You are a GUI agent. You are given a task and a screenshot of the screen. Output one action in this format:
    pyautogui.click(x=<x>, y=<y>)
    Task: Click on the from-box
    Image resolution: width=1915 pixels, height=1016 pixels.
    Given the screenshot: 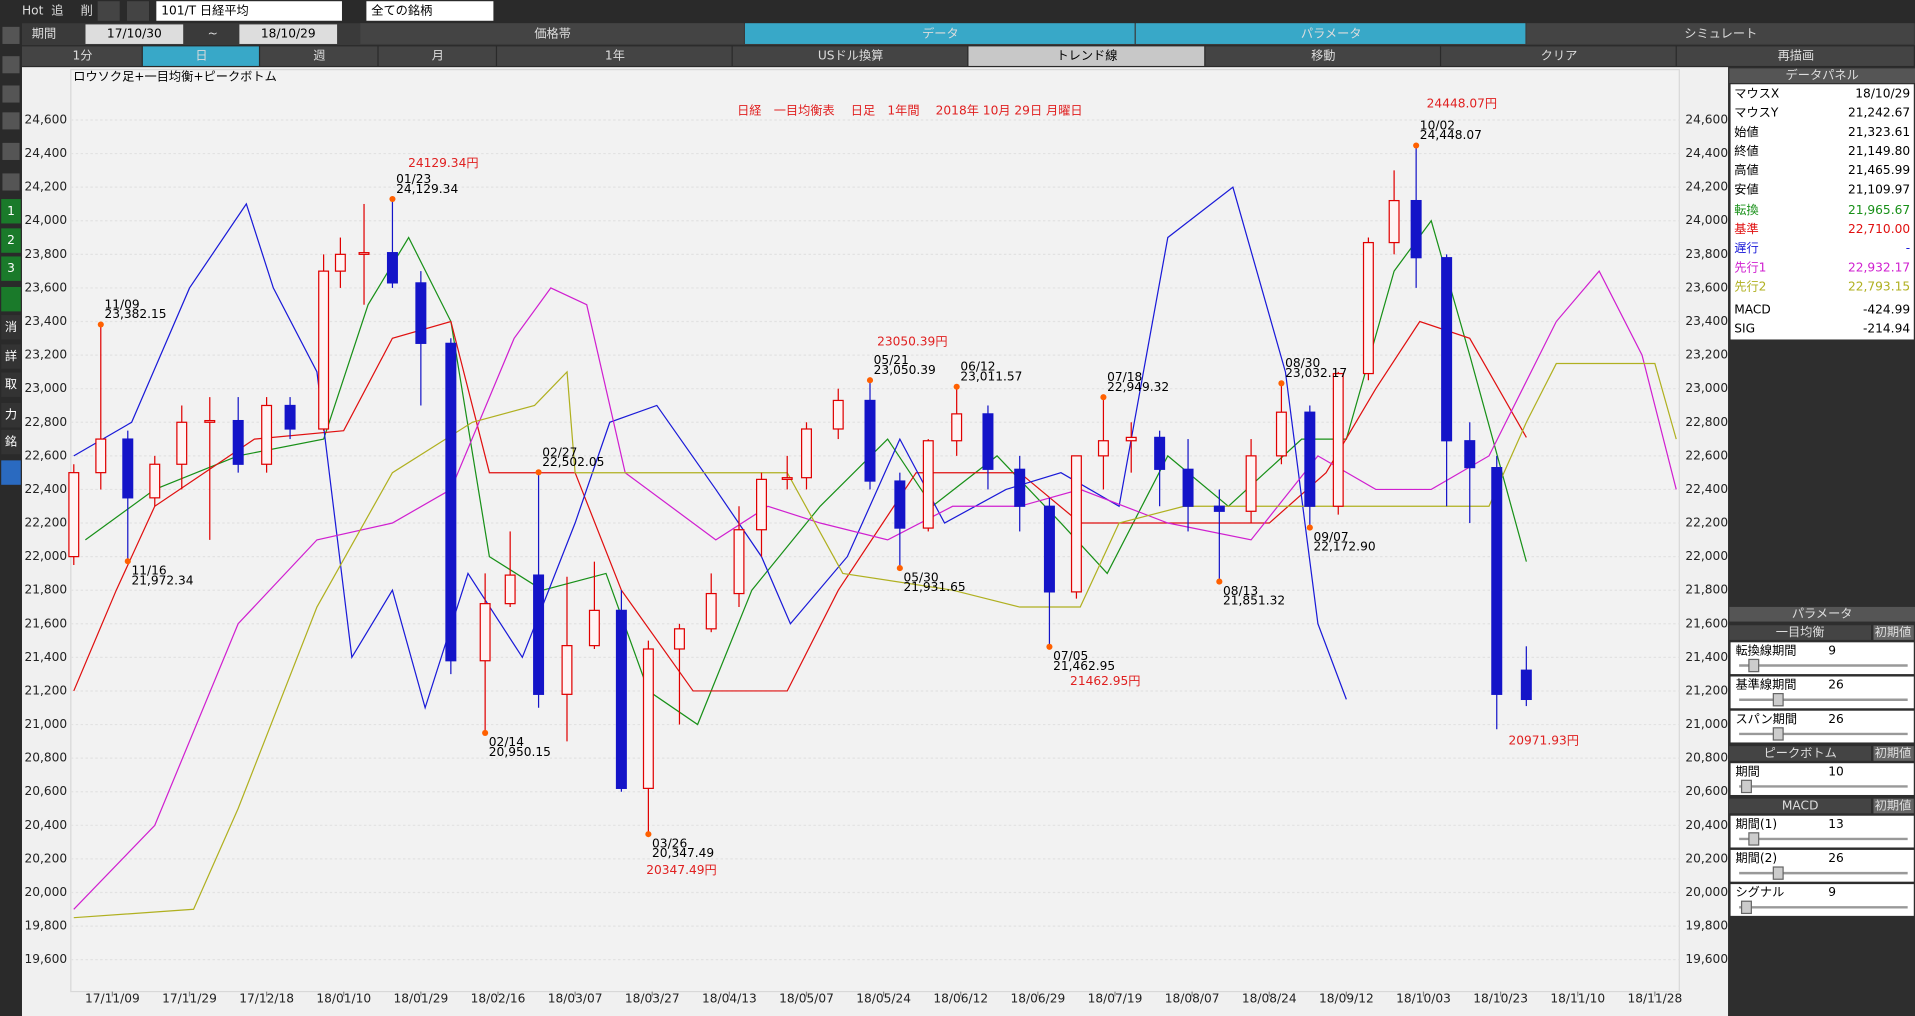 What is the action you would take?
    pyautogui.click(x=134, y=34)
    